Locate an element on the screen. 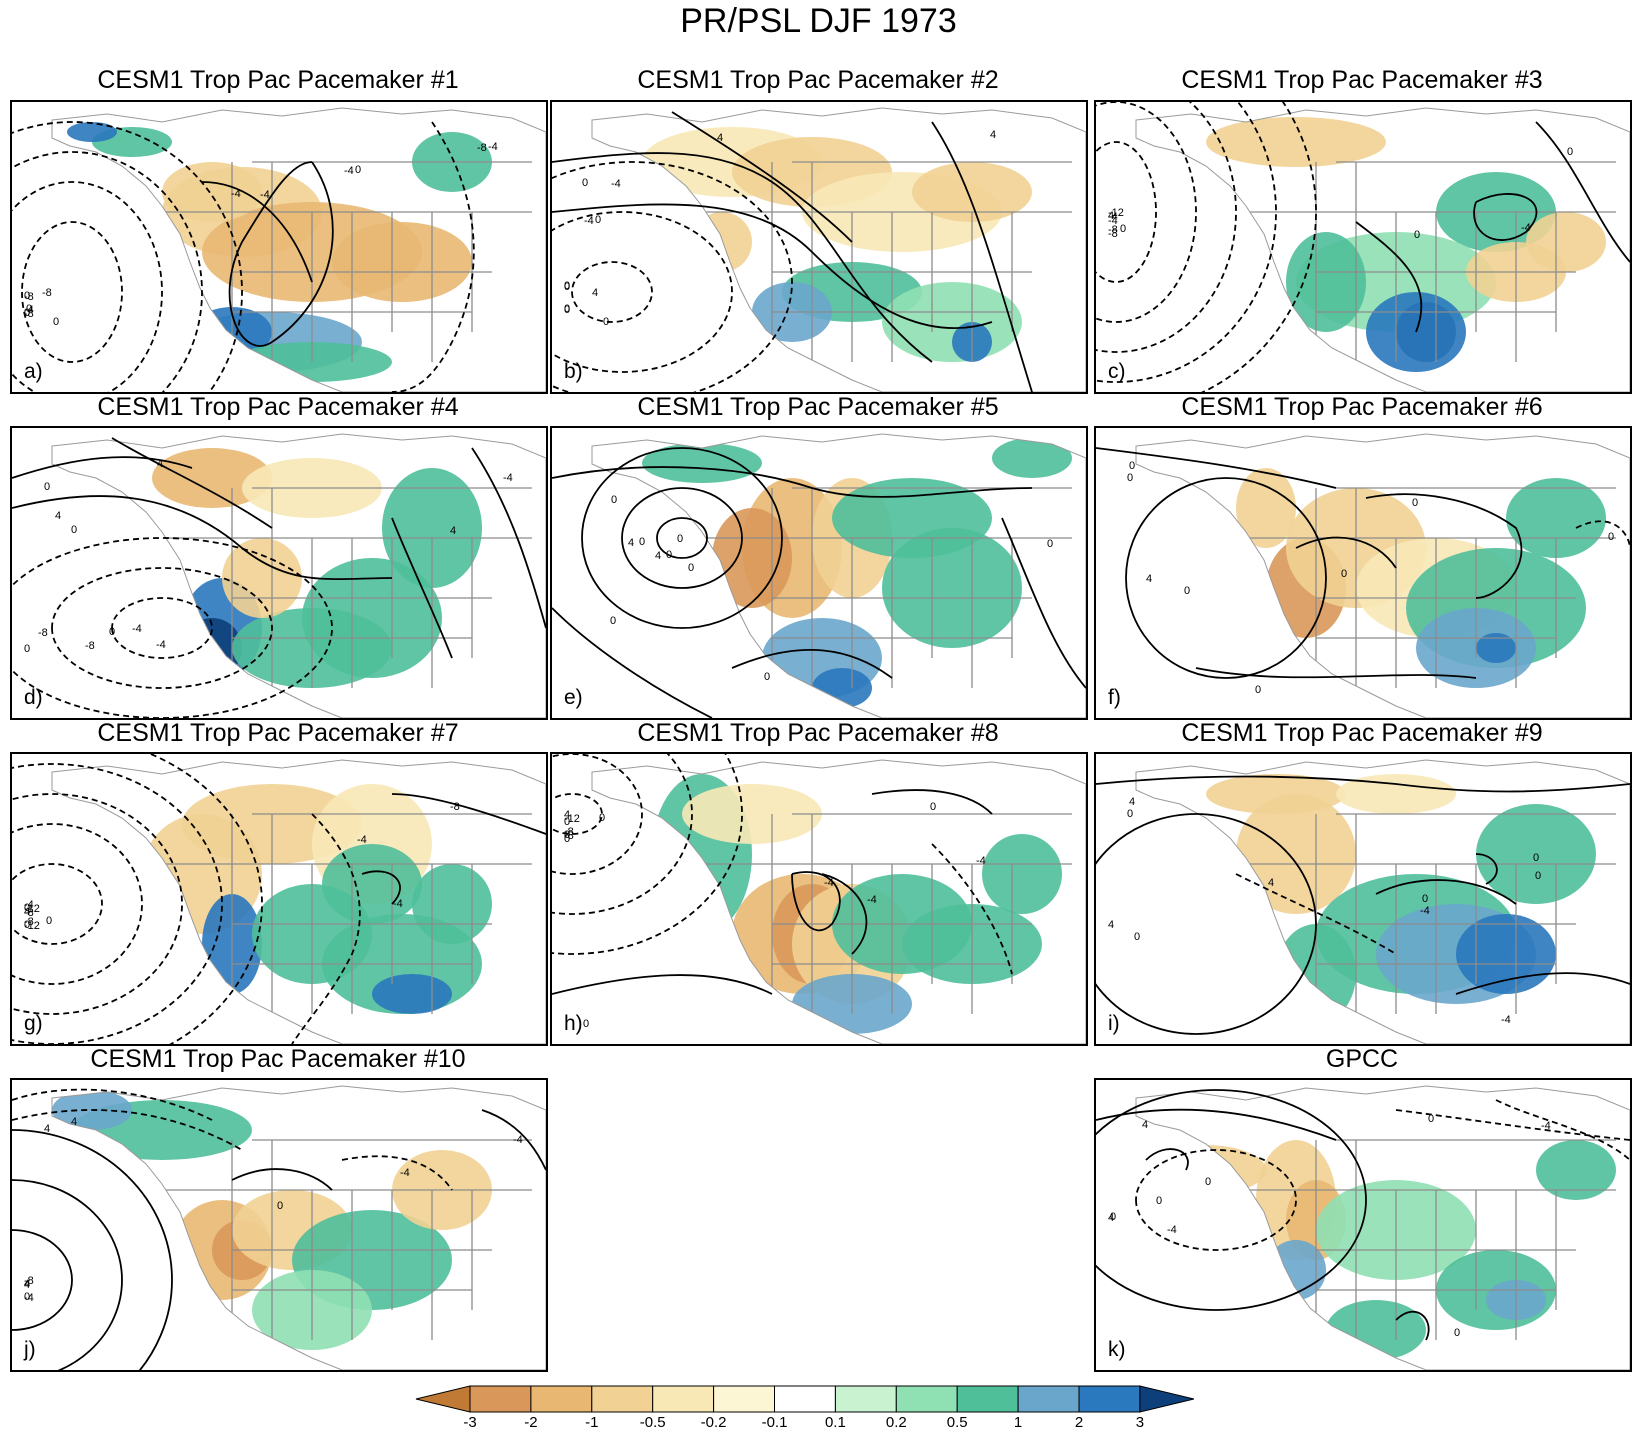 The width and height of the screenshot is (1637, 1439). precip-field-f is located at coordinates (1383, 576).